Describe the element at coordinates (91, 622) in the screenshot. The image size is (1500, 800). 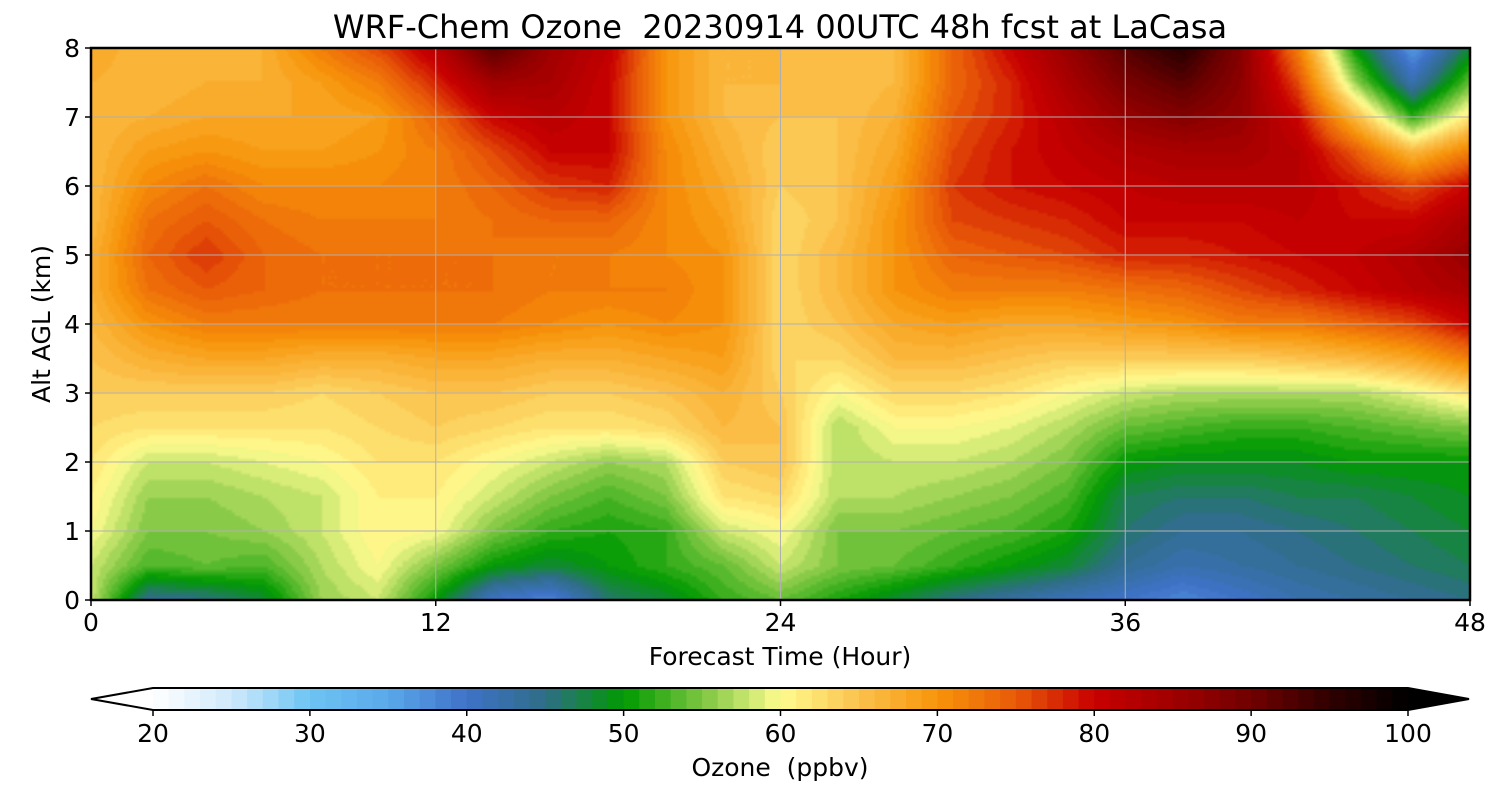
I see `x-tick-label: 0` at that location.